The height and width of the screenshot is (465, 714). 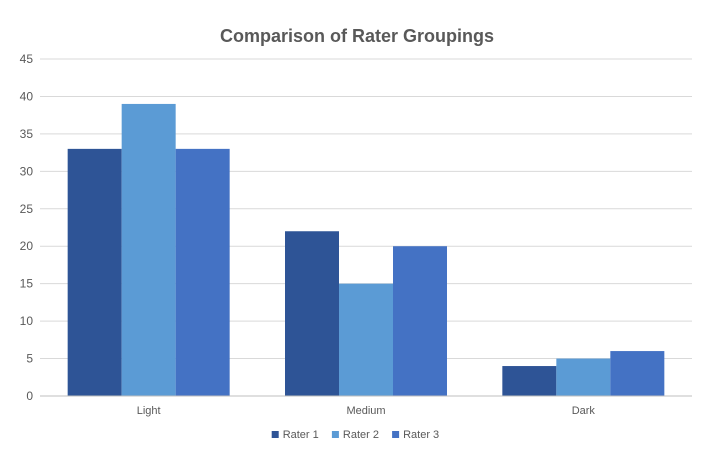 I want to click on x-axis-tick-labels: Light Medium Dark, so click(x=366, y=411).